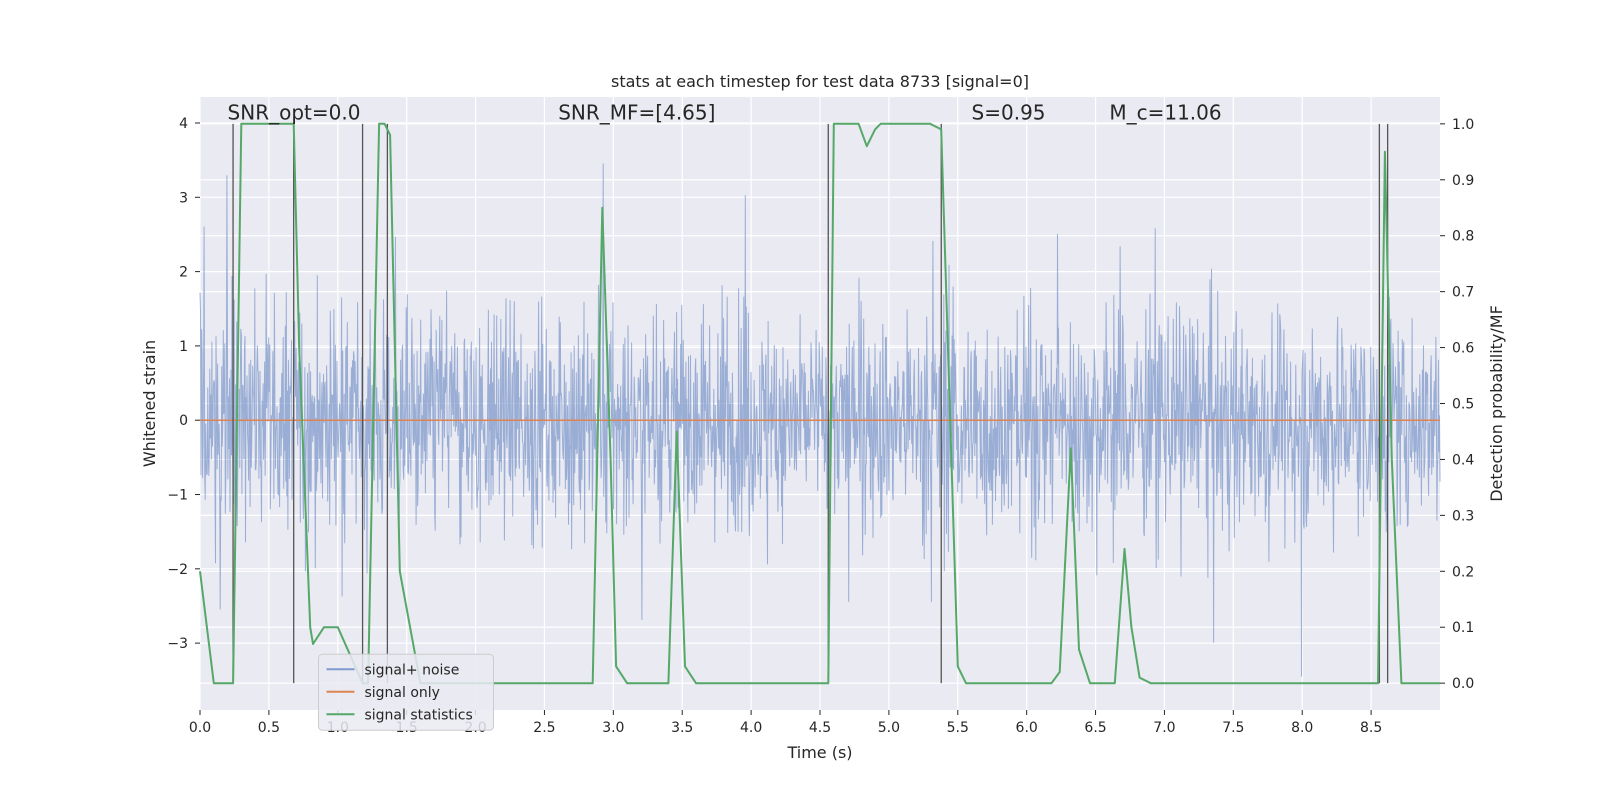 The height and width of the screenshot is (800, 1600). What do you see at coordinates (1164, 728) in the screenshot?
I see `x-tick-label: 7.0` at bounding box center [1164, 728].